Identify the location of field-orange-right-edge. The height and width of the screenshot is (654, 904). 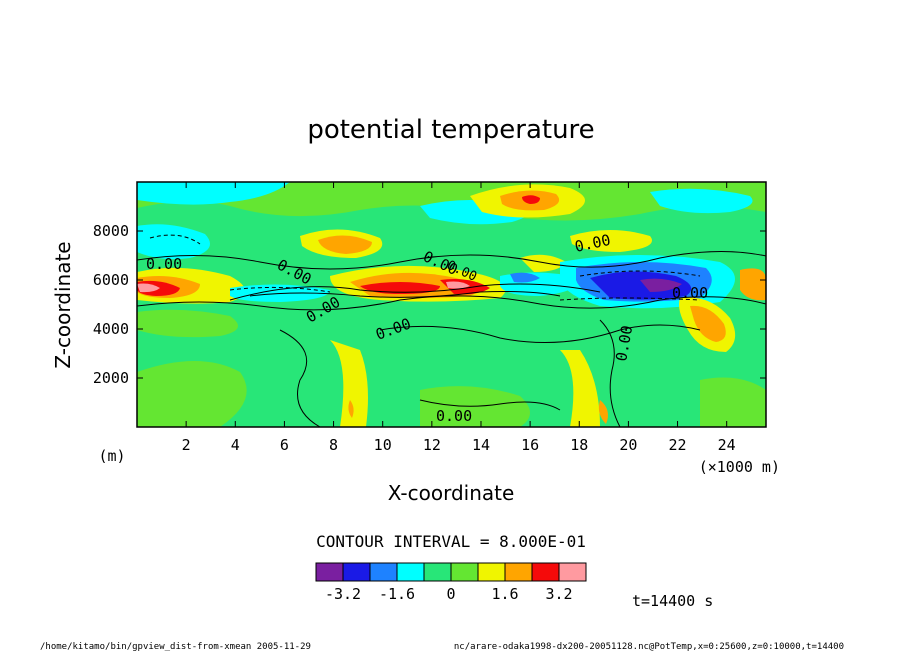
(753, 284).